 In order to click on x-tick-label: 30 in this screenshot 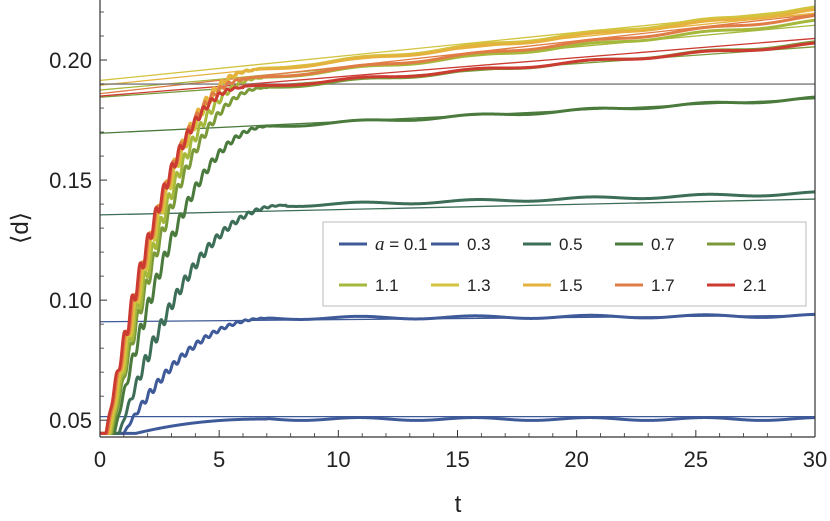, I will do `click(815, 459)`.